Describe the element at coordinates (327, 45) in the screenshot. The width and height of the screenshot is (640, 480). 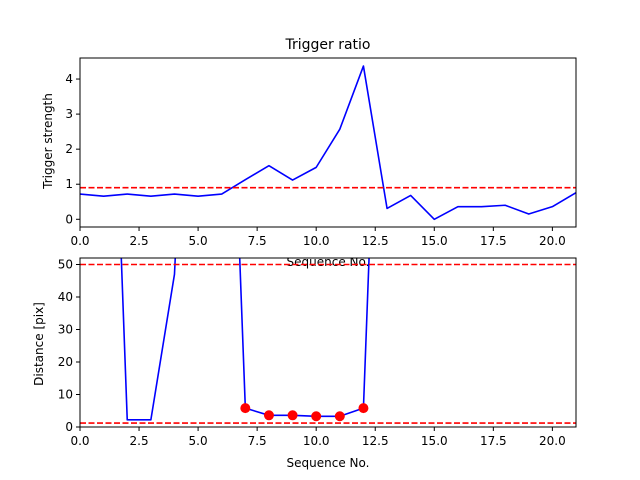
I see `chart-title: Trigger ratio` at that location.